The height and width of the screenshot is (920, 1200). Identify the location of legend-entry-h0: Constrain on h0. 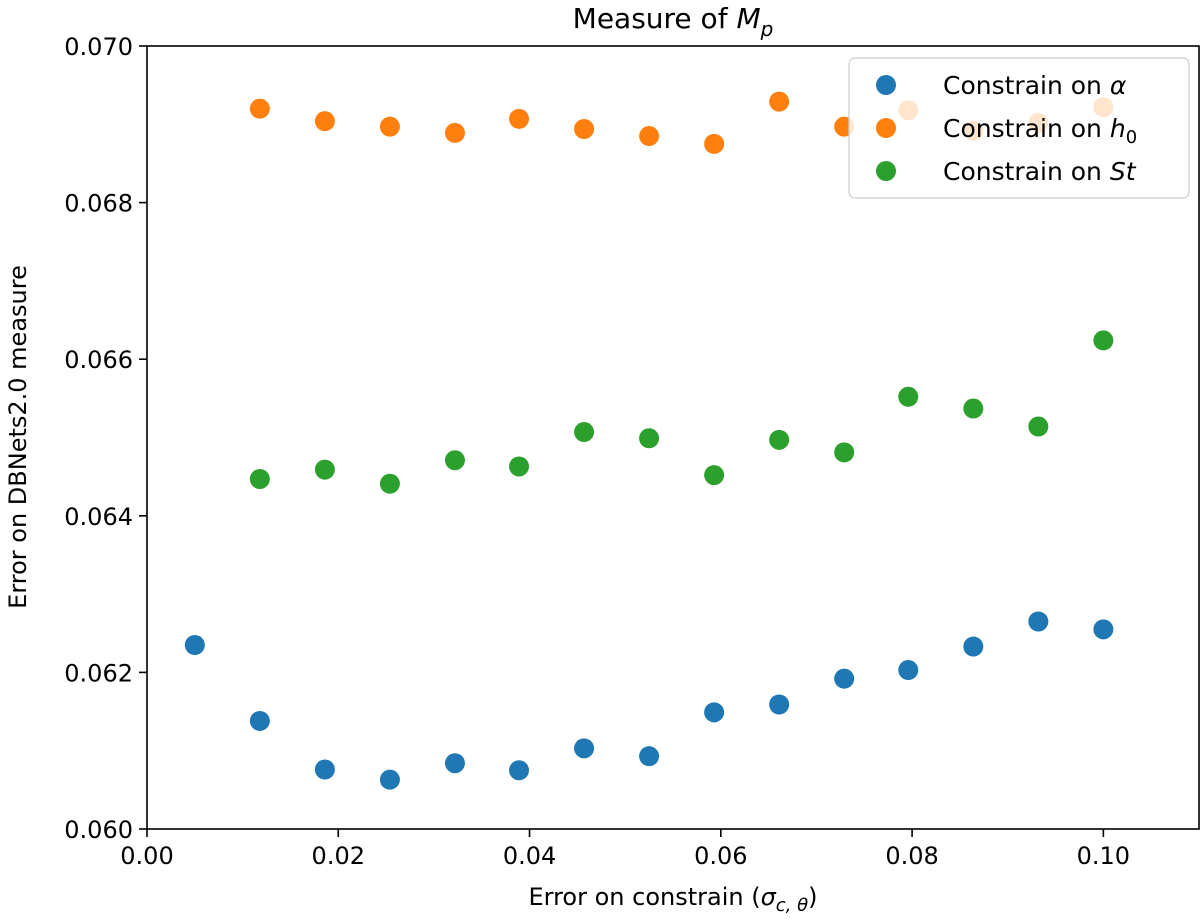
(1006, 131).